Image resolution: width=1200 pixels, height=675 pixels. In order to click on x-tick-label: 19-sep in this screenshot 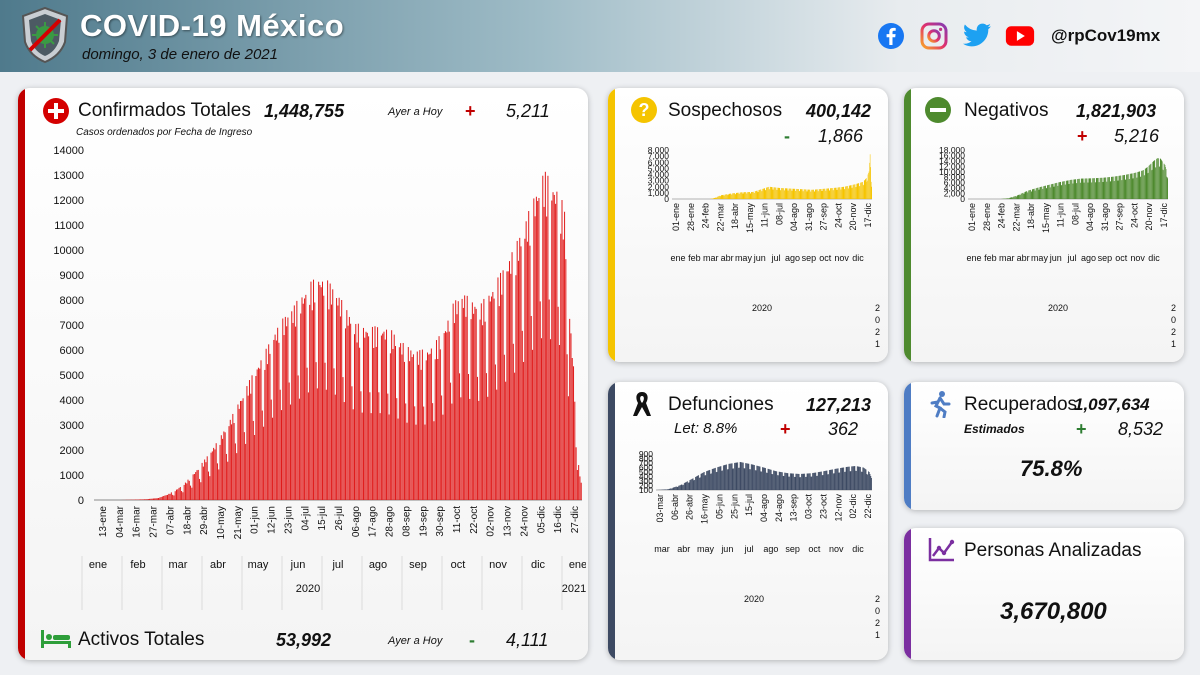, I will do `click(423, 521)`.